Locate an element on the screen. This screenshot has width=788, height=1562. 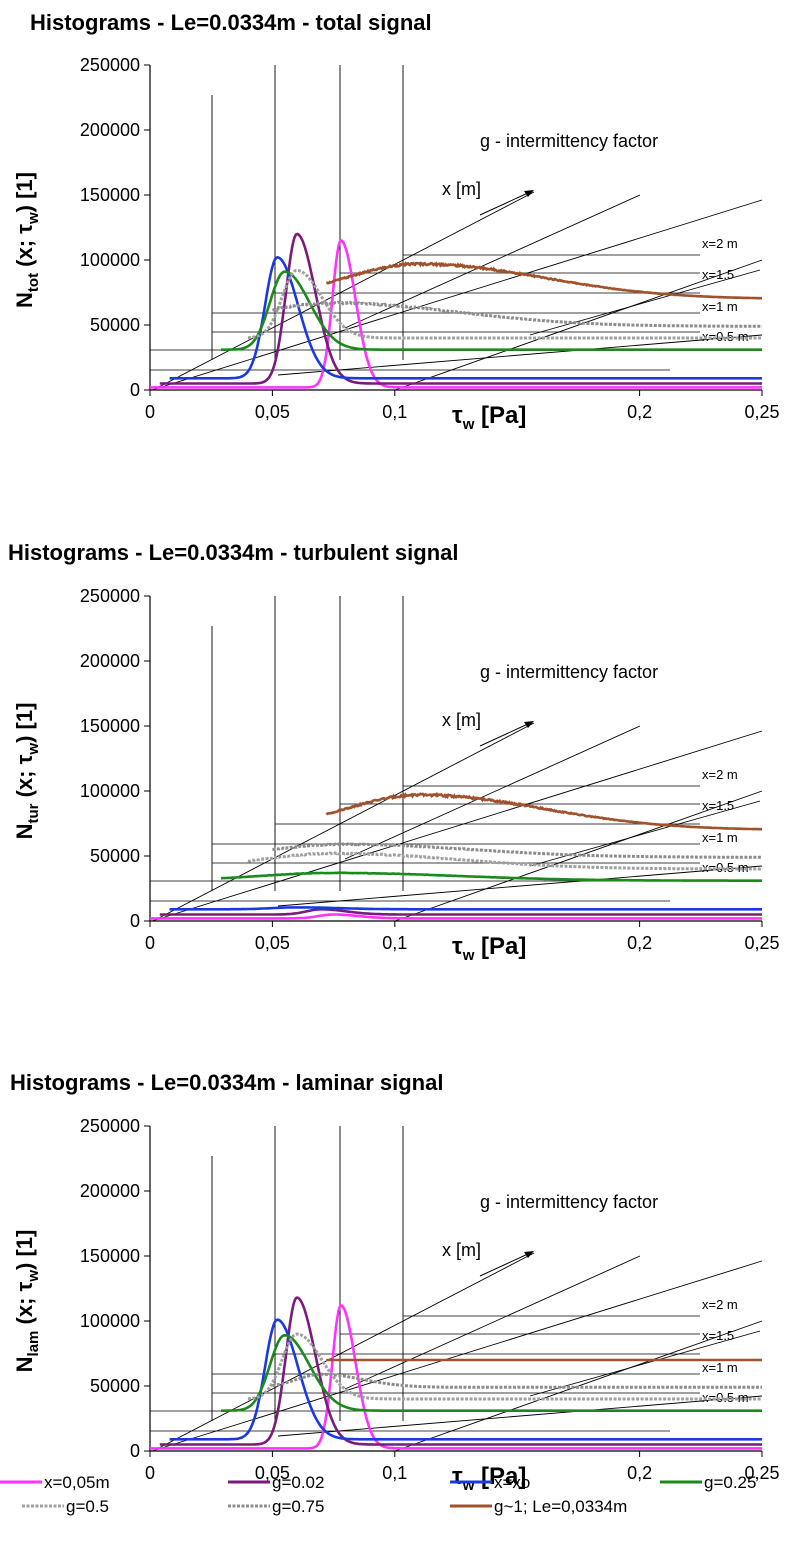
legend-item: g=0.25 is located at coordinates (708, 1482).